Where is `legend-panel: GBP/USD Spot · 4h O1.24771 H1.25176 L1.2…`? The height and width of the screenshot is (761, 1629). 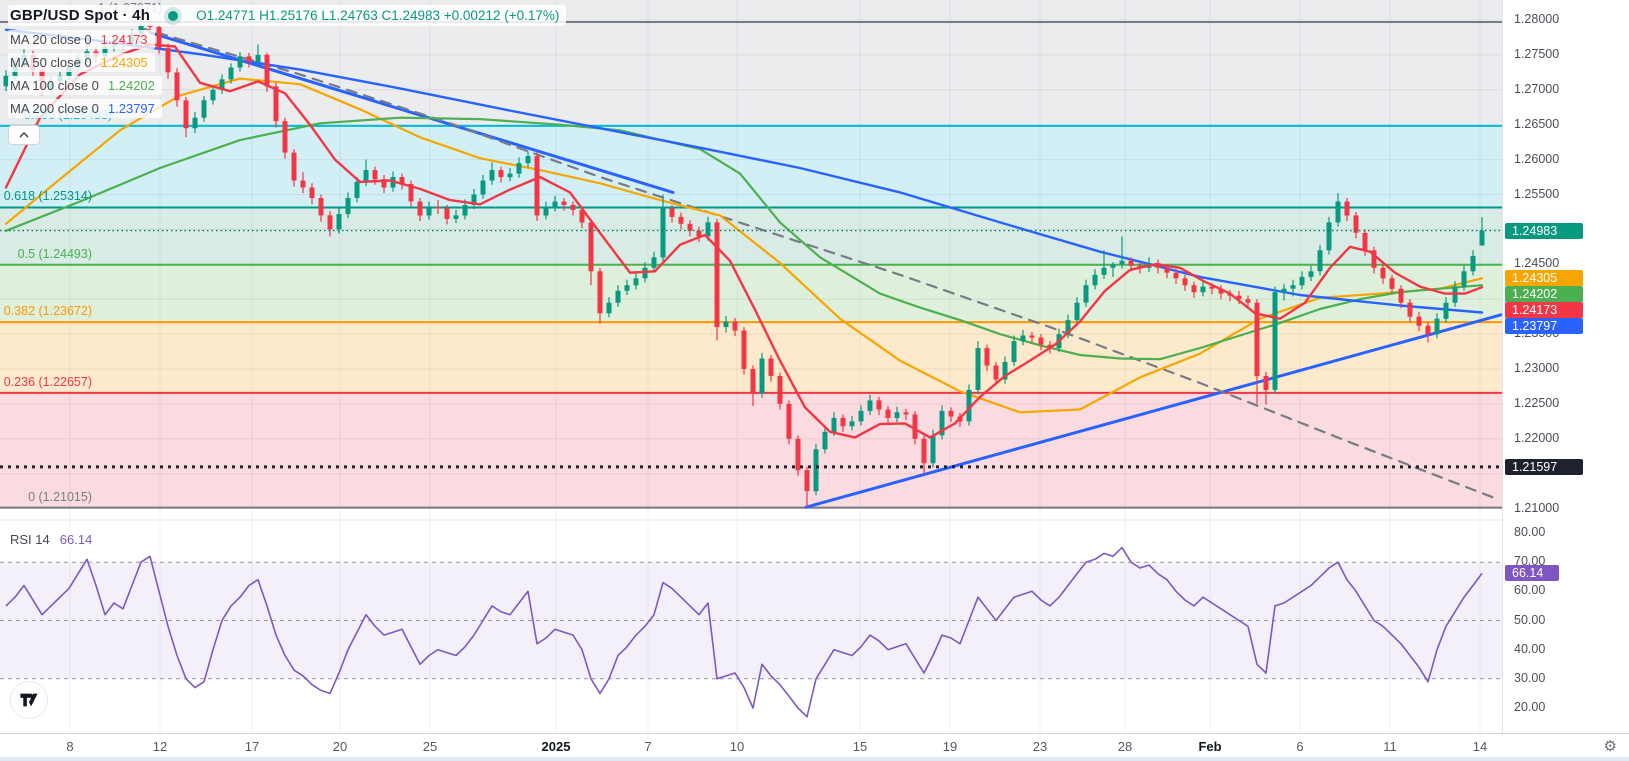 legend-panel: GBP/USD Spot · 4h O1.24771 H1.25176 L1.2… is located at coordinates (287, 75).